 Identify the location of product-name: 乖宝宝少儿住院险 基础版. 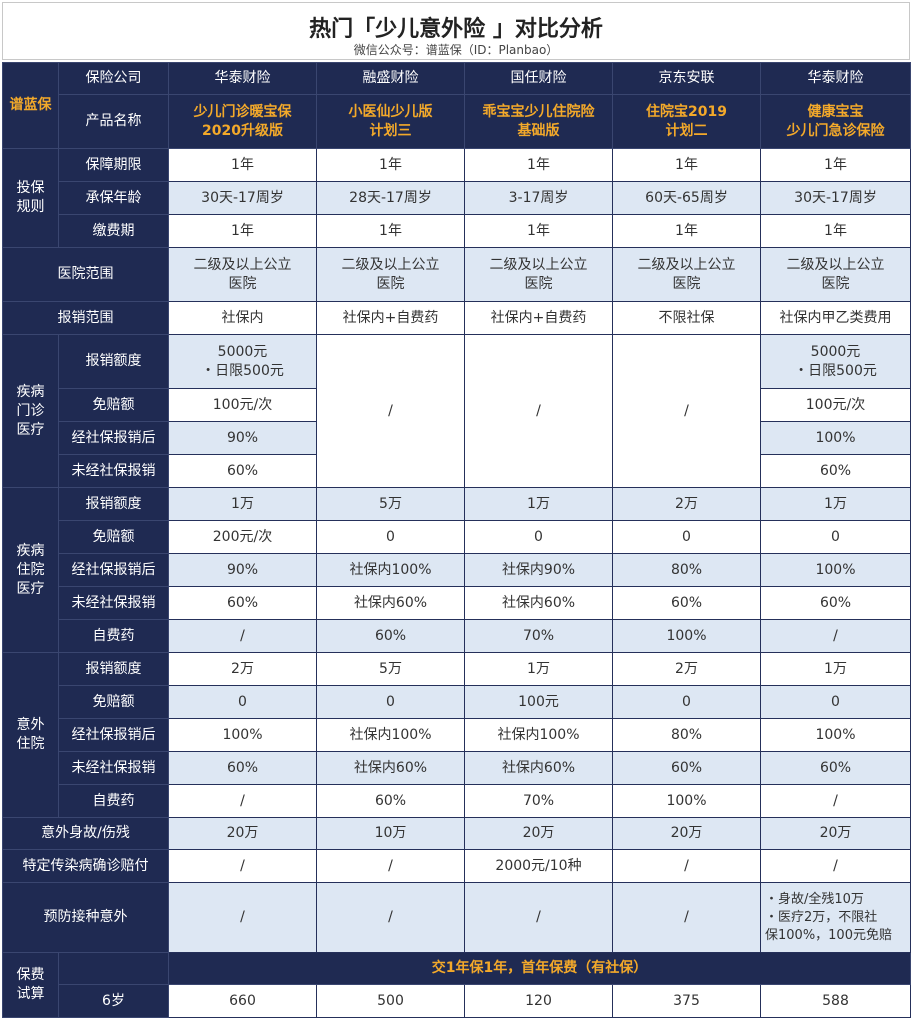
(538, 121).